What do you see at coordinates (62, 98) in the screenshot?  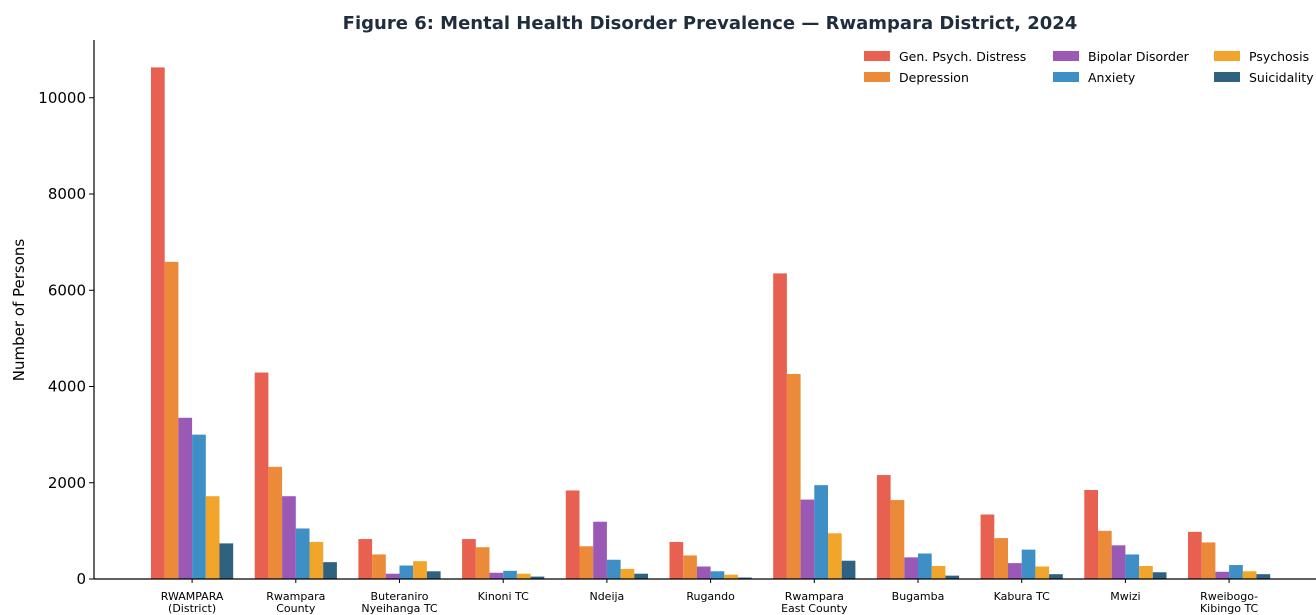 I see `y-tick-label: 10000` at bounding box center [62, 98].